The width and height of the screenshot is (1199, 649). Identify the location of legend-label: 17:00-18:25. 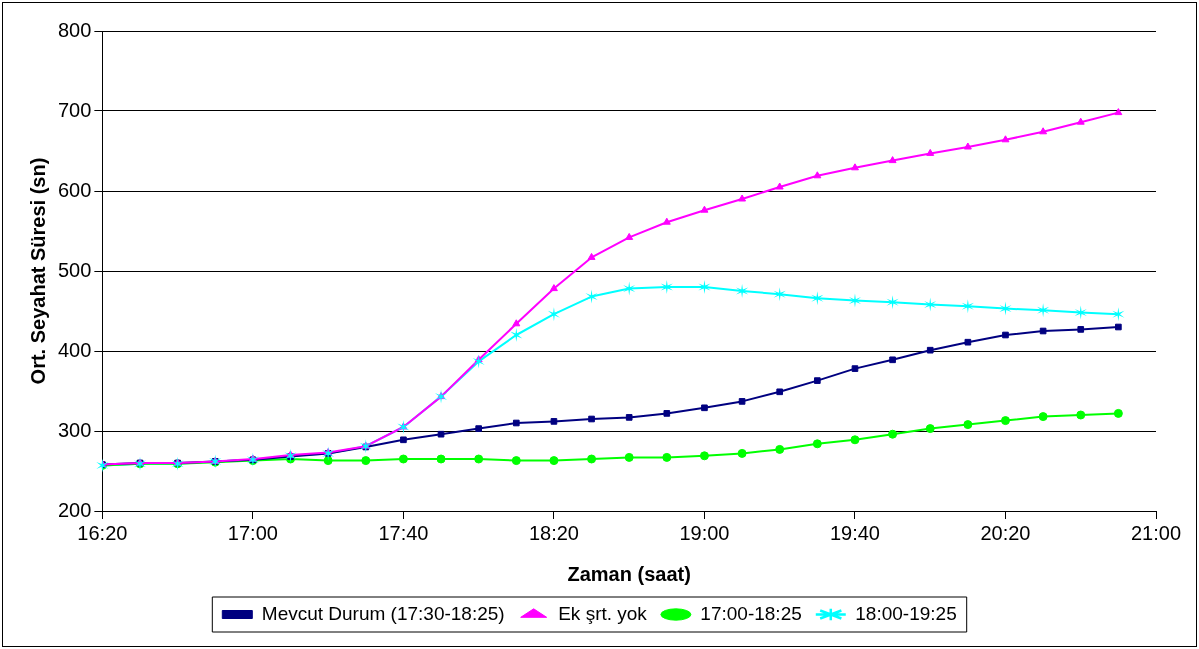
(751, 613).